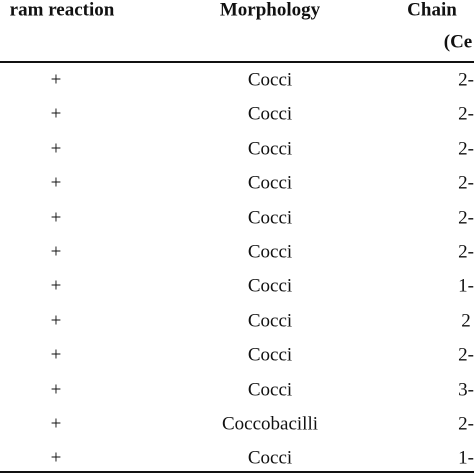 This screenshot has height=474, width=474. Describe the element at coordinates (432, 10) in the screenshot. I see `header-cell: Chain` at that location.